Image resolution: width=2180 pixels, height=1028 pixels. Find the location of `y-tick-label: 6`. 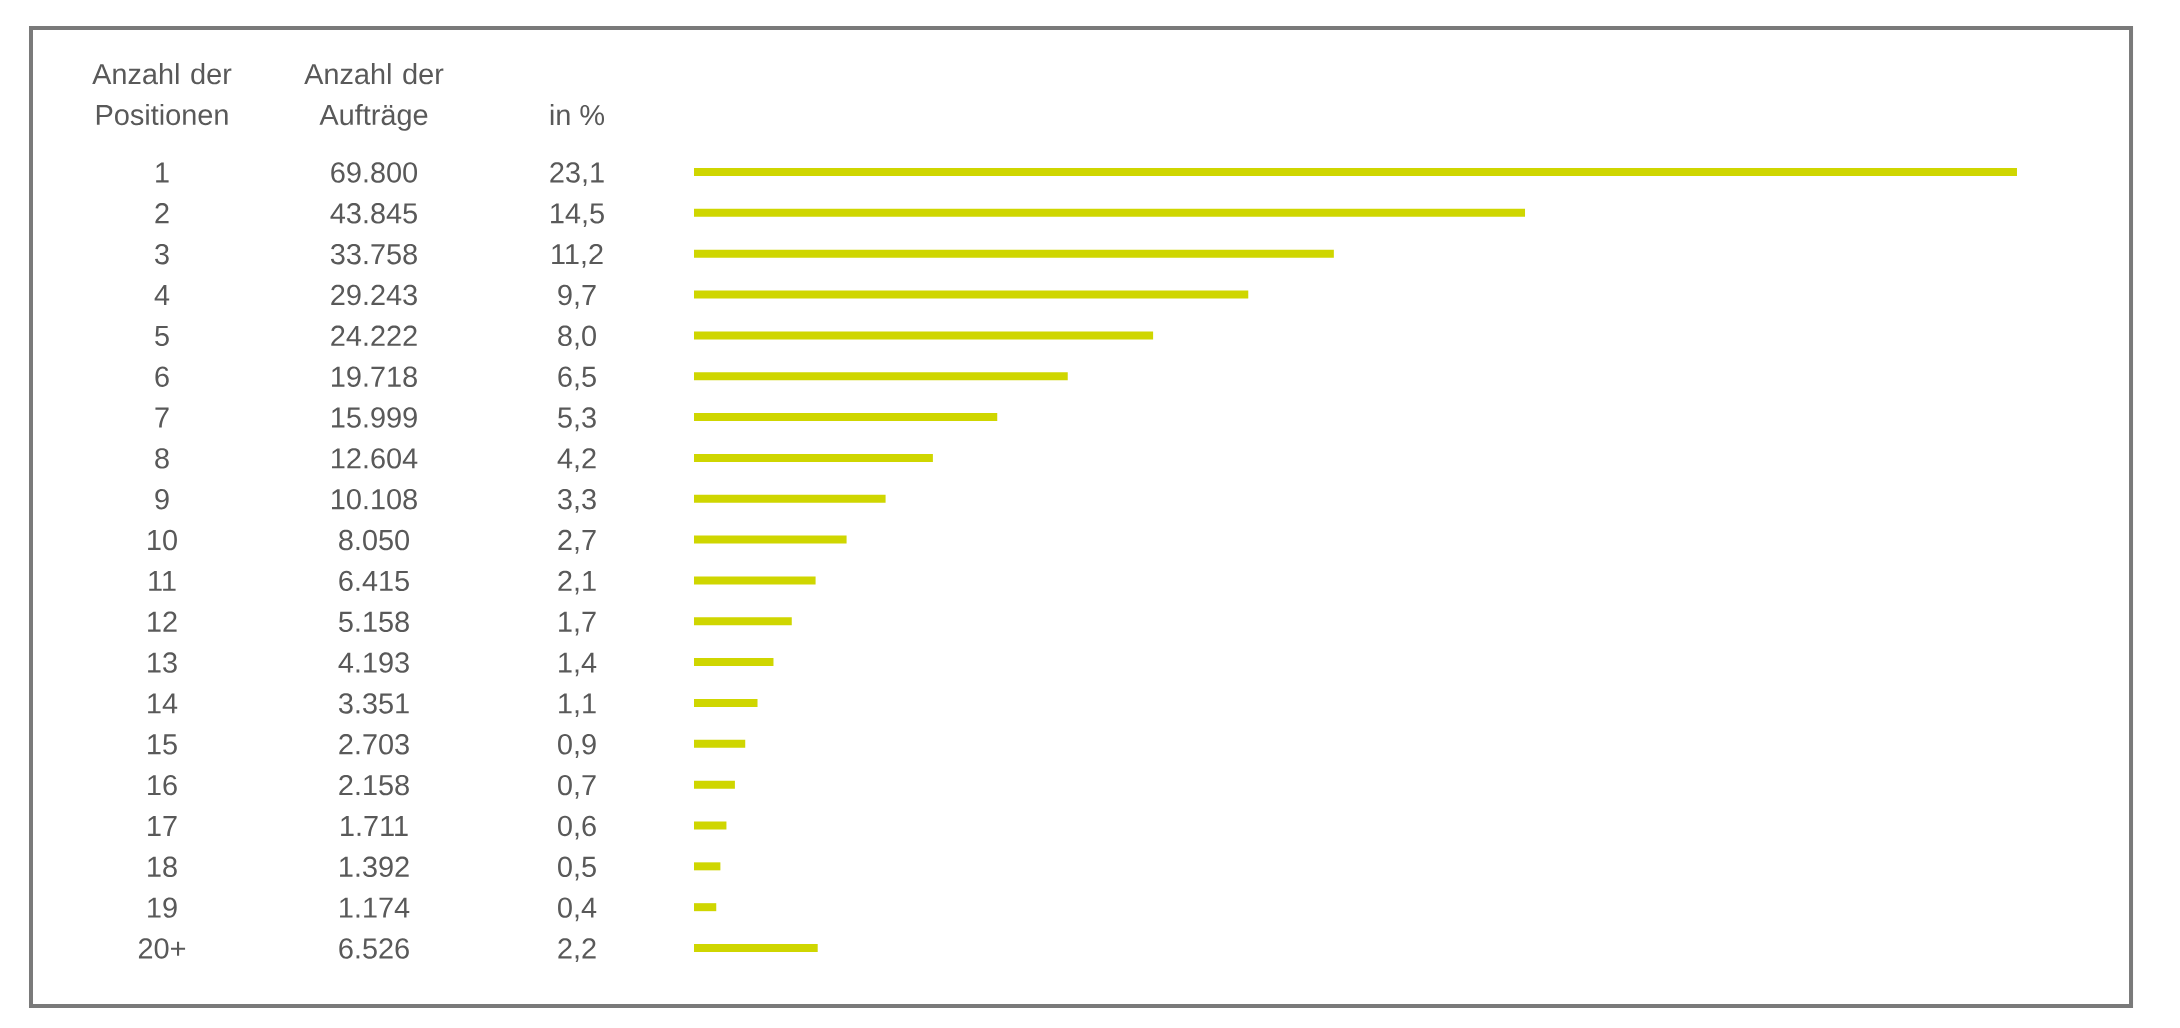

y-tick-label: 6 is located at coordinates (162, 376).